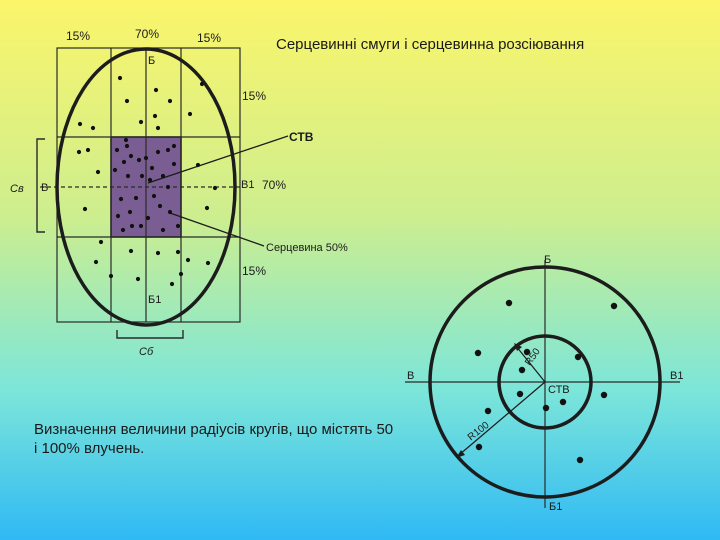 This screenshot has width=720, height=540. Describe the element at coordinates (274, 185) in the screenshot. I see `right-label-middle: 70%` at that location.